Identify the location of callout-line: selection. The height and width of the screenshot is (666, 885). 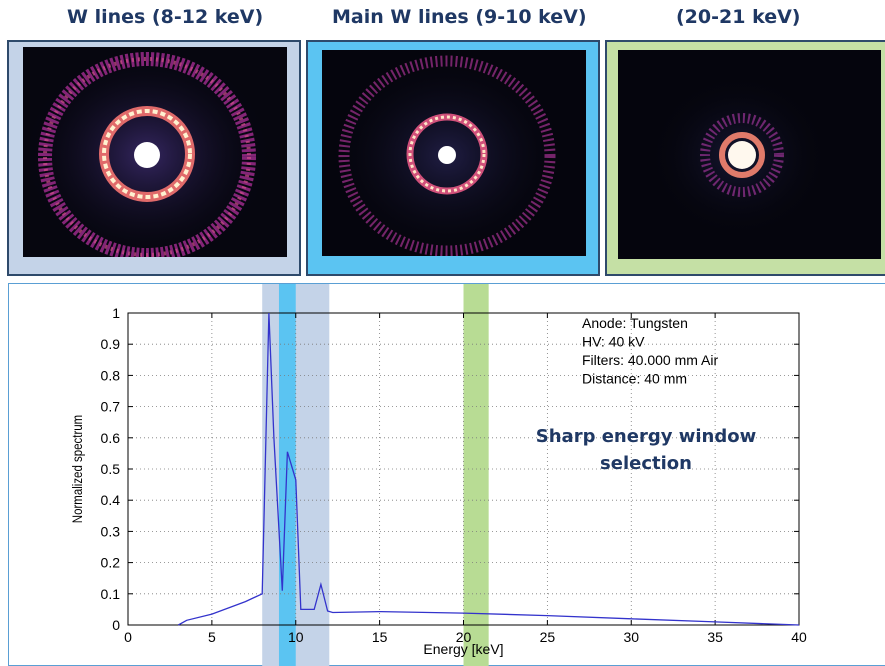
(646, 463).